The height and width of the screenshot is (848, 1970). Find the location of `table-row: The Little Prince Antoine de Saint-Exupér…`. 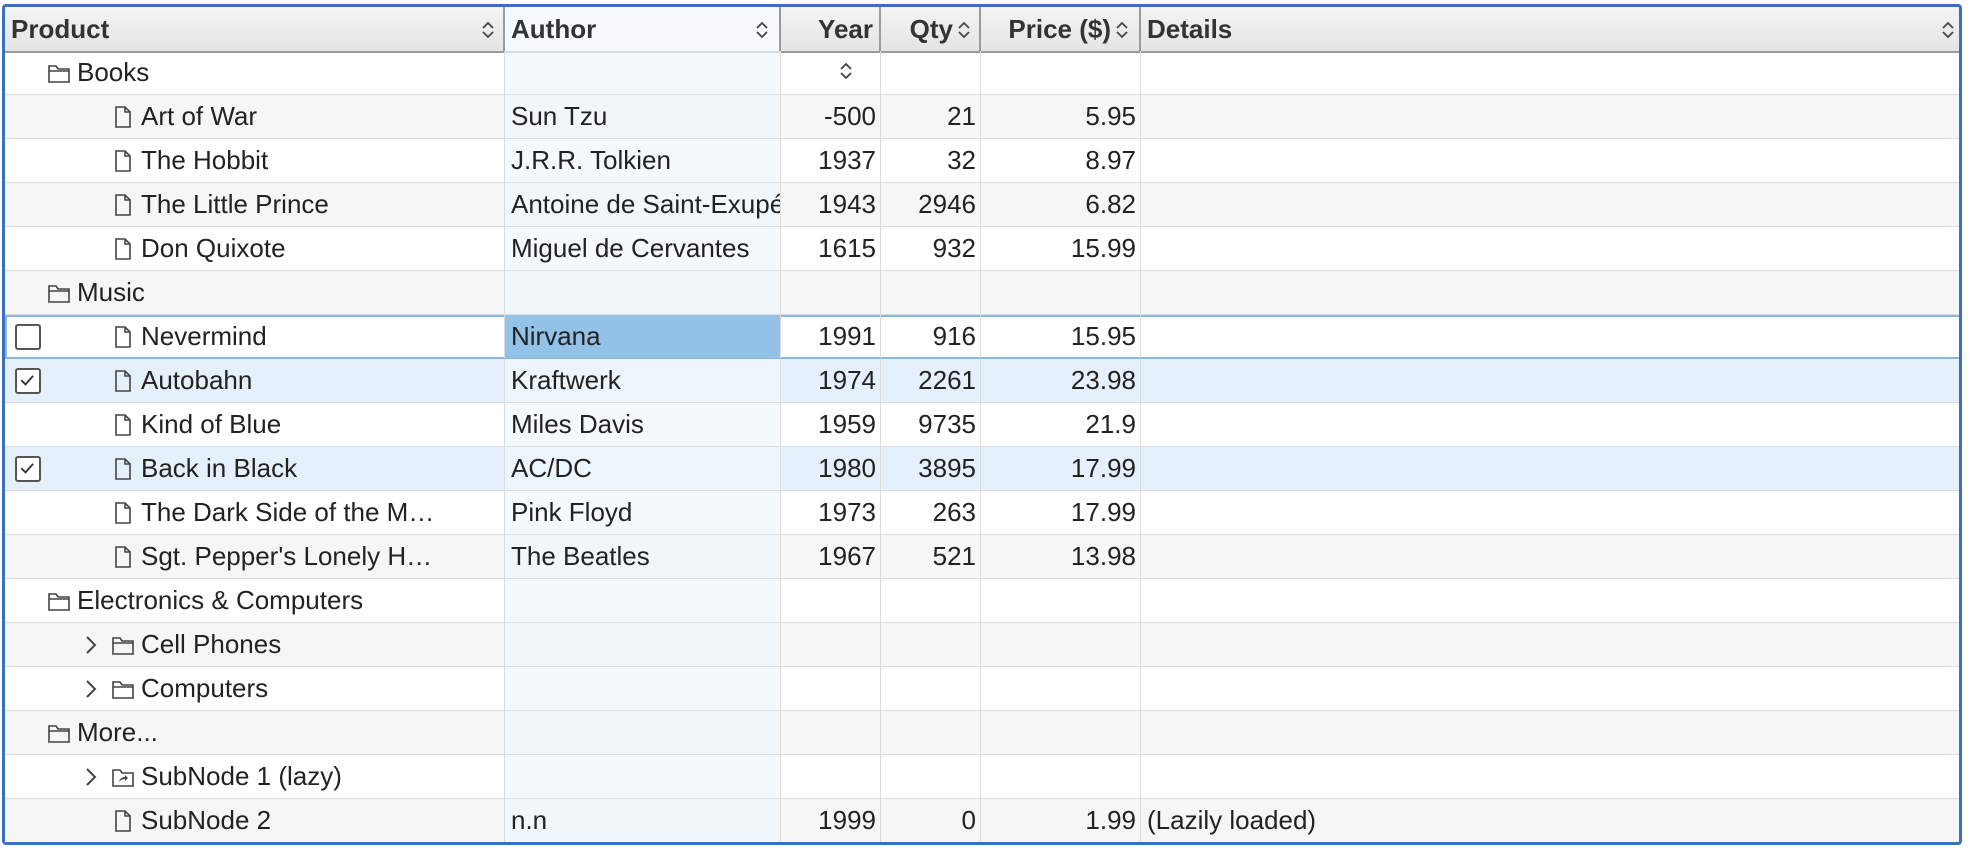

table-row: The Little Prince Antoine de Saint-Exupér… is located at coordinates (982, 205).